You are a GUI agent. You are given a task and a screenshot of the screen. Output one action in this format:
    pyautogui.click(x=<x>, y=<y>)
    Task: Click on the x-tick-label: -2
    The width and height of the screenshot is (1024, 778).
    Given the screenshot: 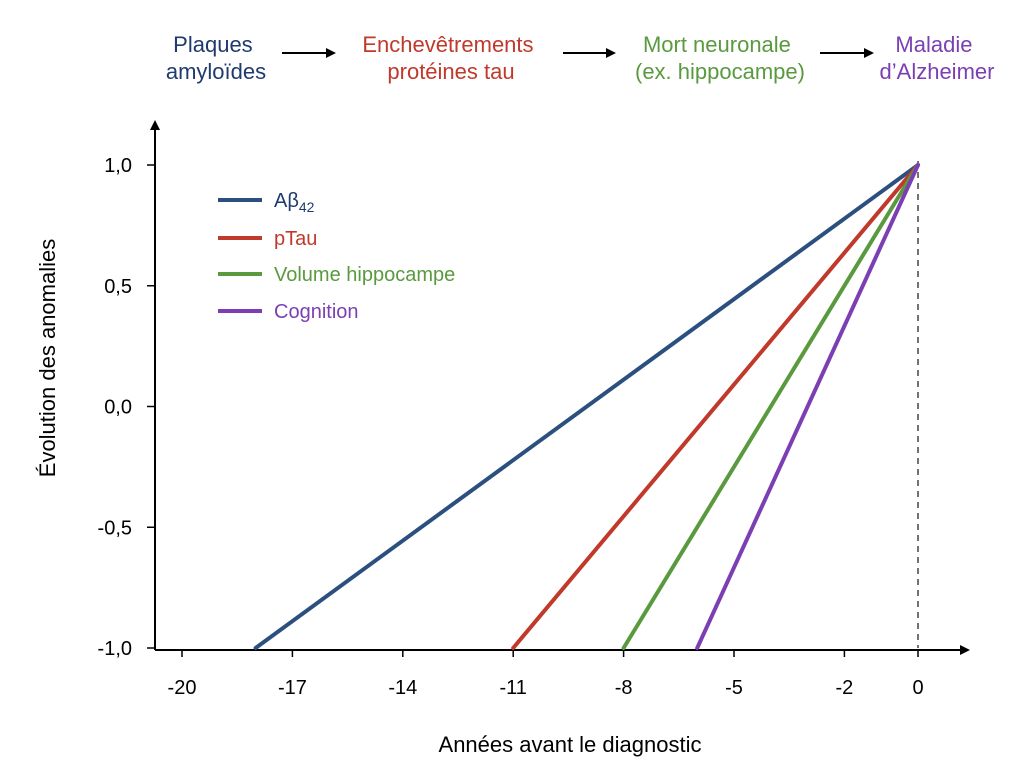 What is the action you would take?
    pyautogui.click(x=845, y=688)
    